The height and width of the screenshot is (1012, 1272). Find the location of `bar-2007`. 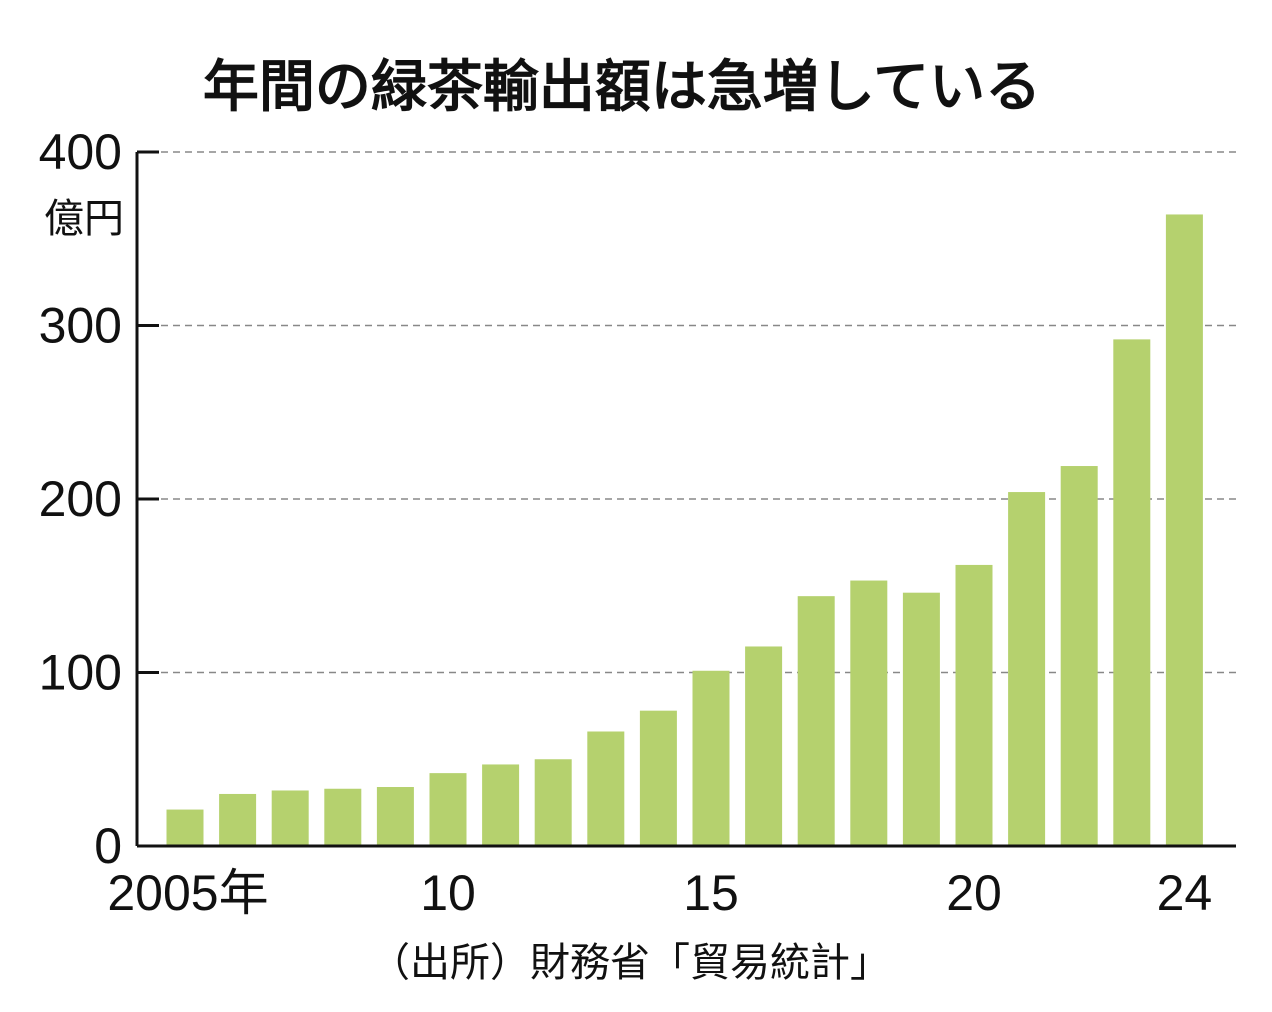

bar-2007 is located at coordinates (290, 818).